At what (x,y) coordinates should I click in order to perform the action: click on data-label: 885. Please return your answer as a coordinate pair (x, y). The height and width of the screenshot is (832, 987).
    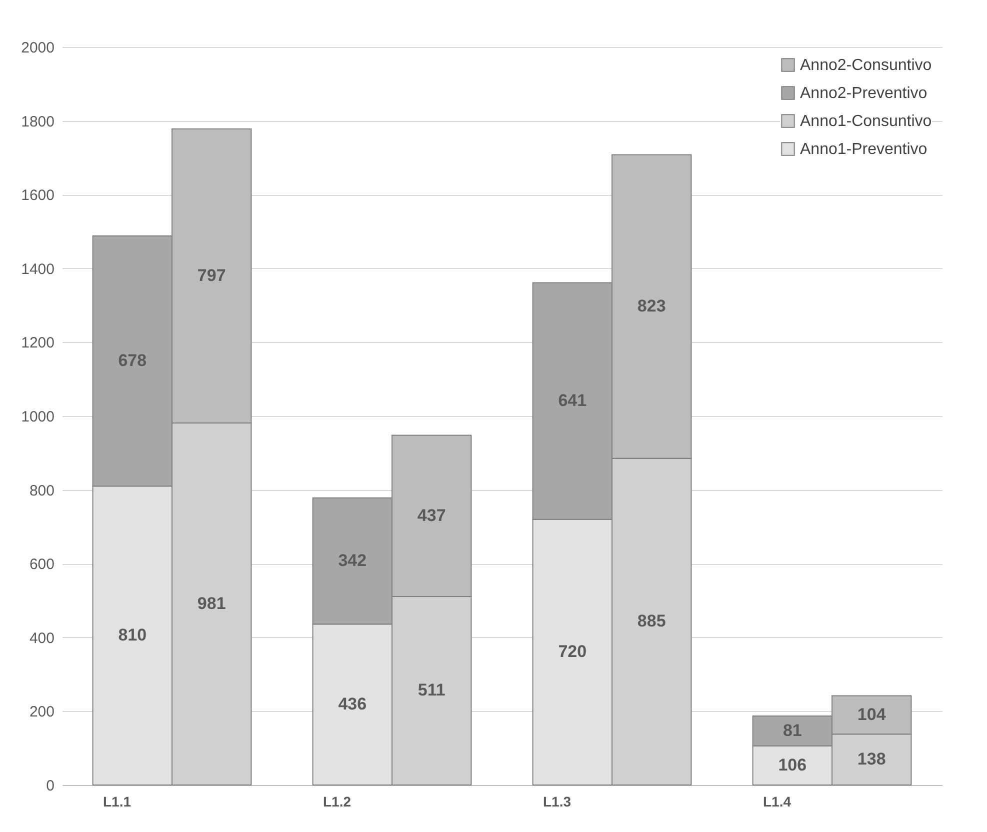
    Looking at the image, I should click on (651, 621).